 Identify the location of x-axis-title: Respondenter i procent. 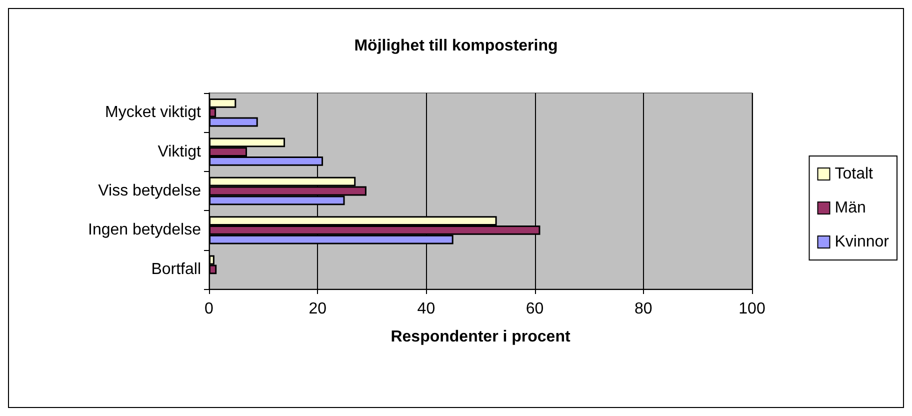
(480, 337).